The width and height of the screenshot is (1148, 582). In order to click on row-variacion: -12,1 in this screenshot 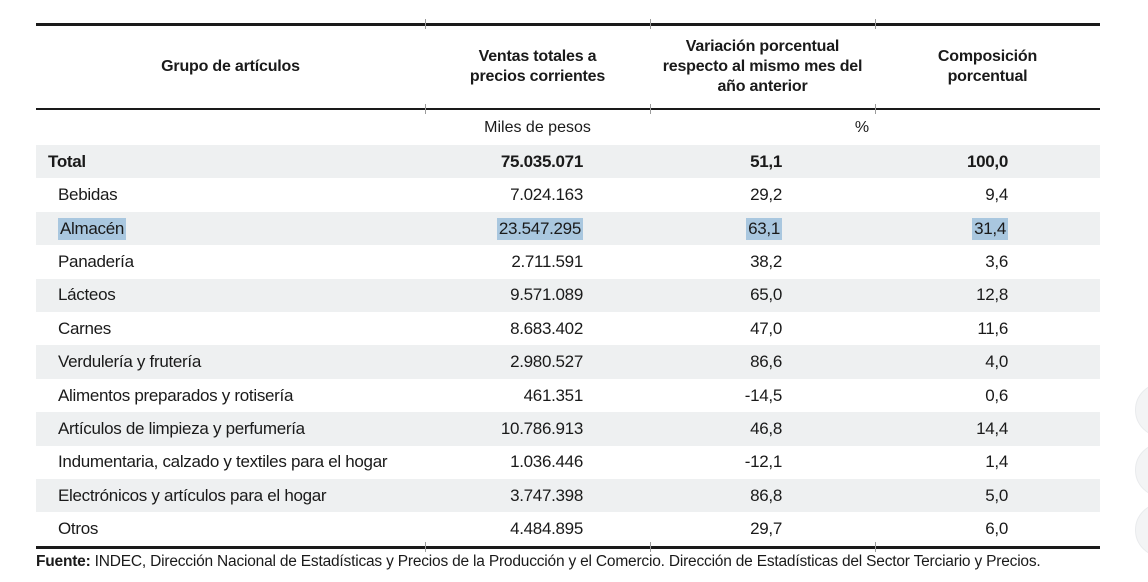, I will do `click(763, 462)`.